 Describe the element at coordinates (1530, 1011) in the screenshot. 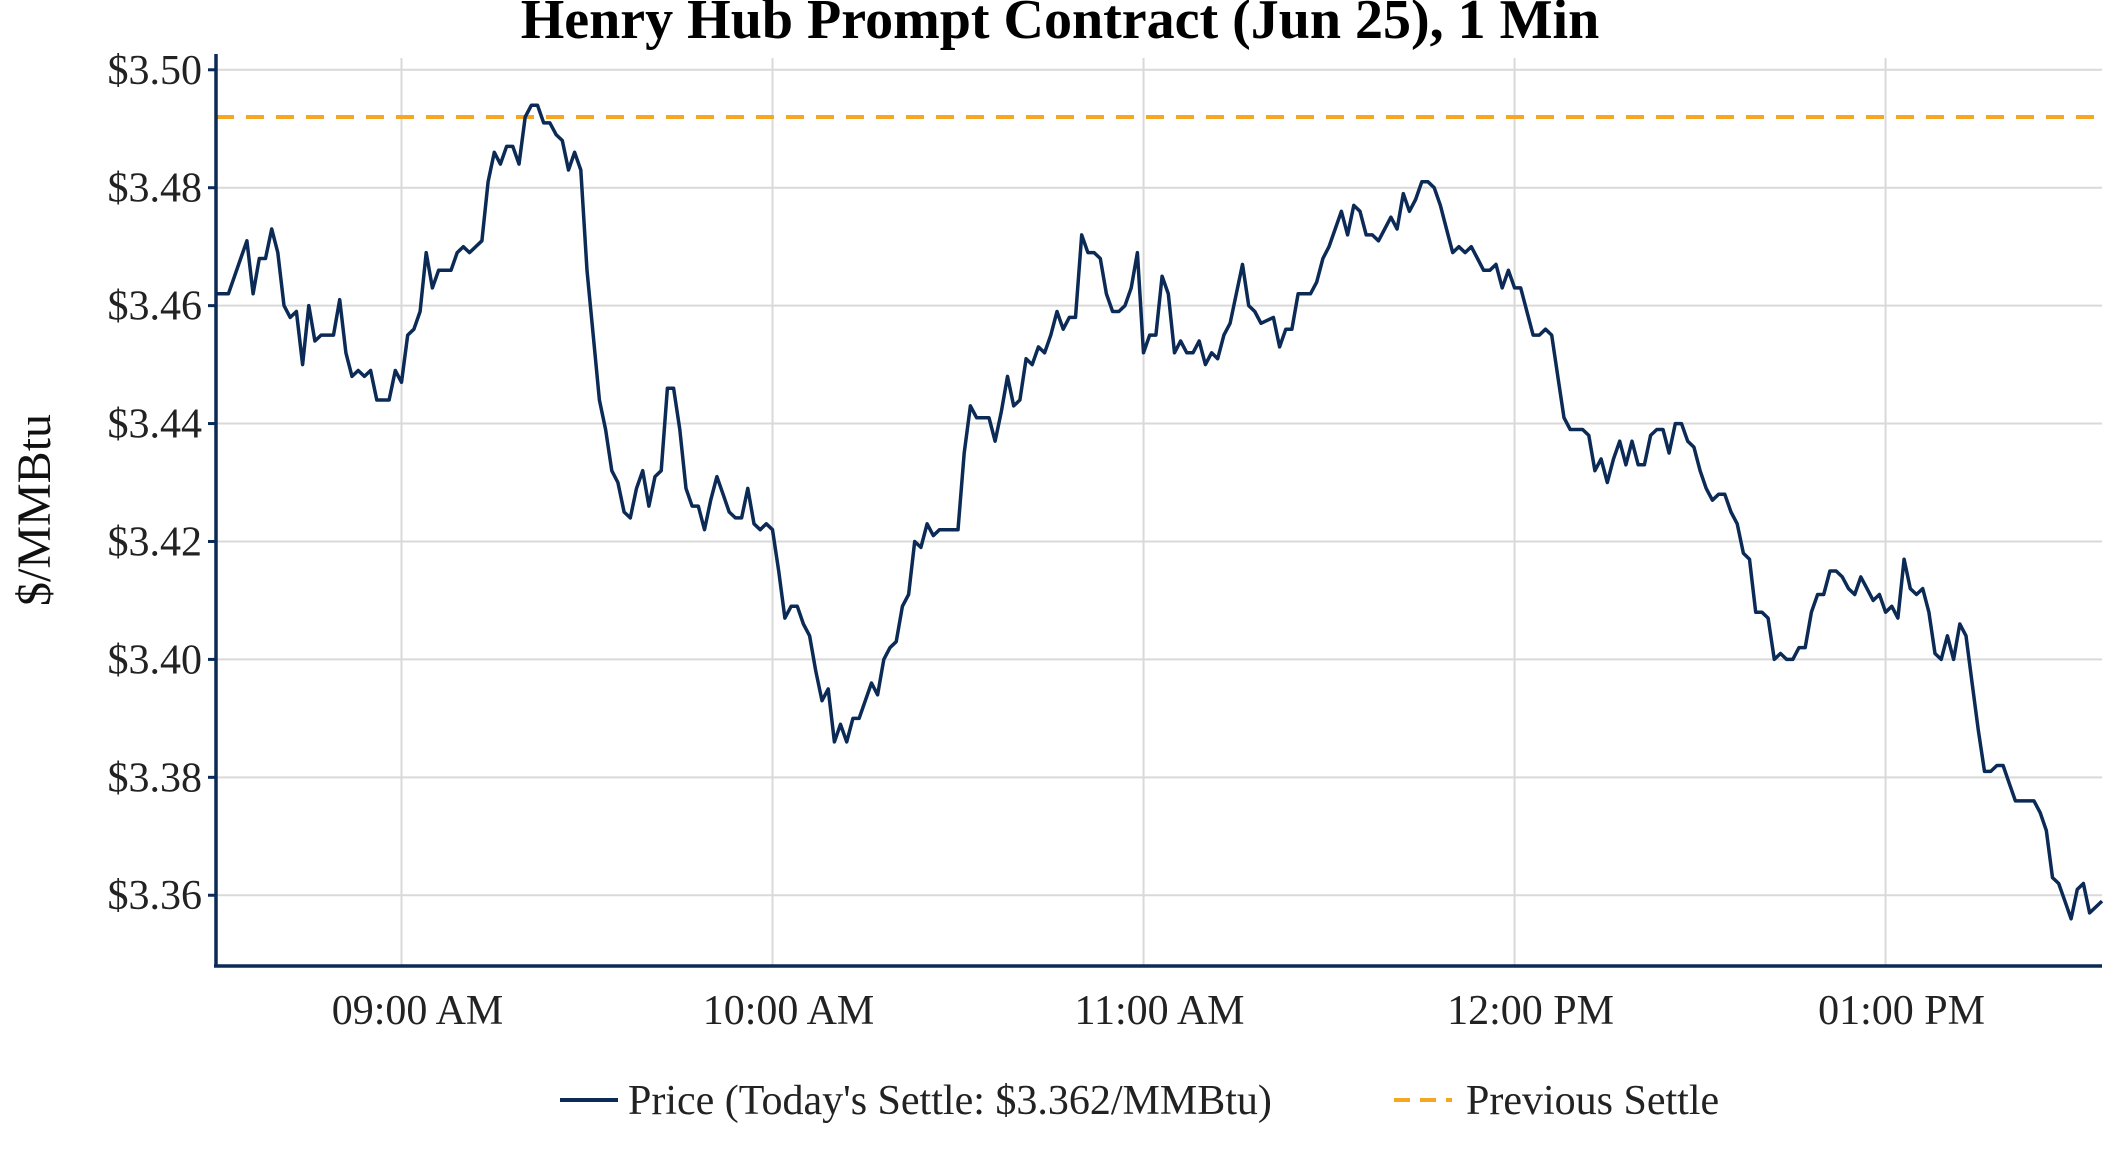

I see `x-tick-label: 12:00 PM` at that location.